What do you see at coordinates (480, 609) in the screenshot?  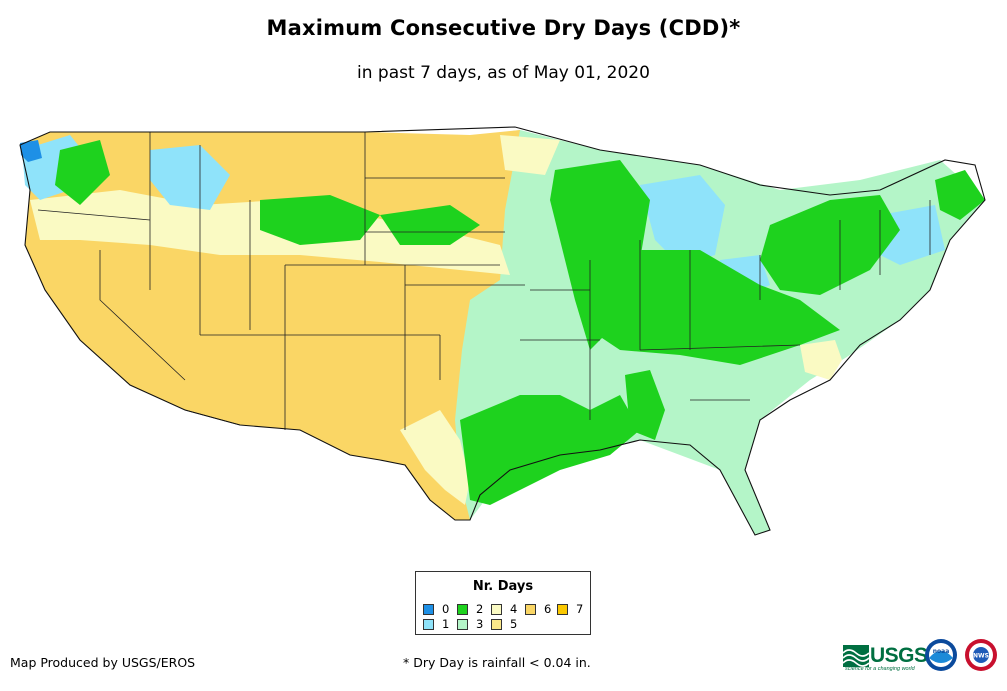 I see `legend-label: 2` at bounding box center [480, 609].